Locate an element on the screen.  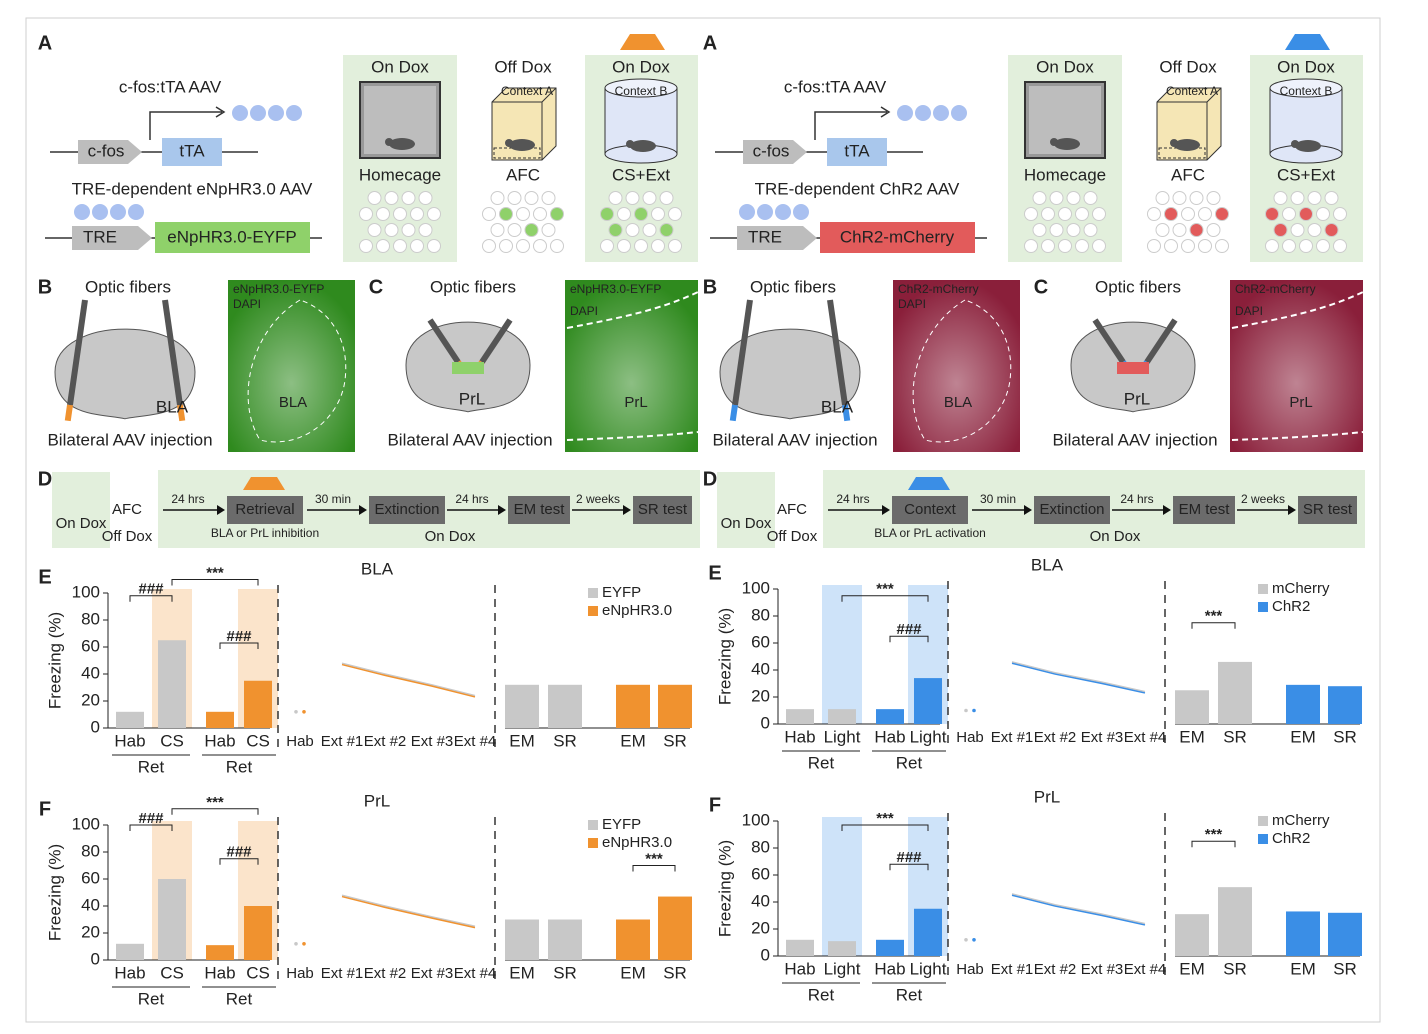
y-tick-label: 40 is located at coordinates (90, 904).